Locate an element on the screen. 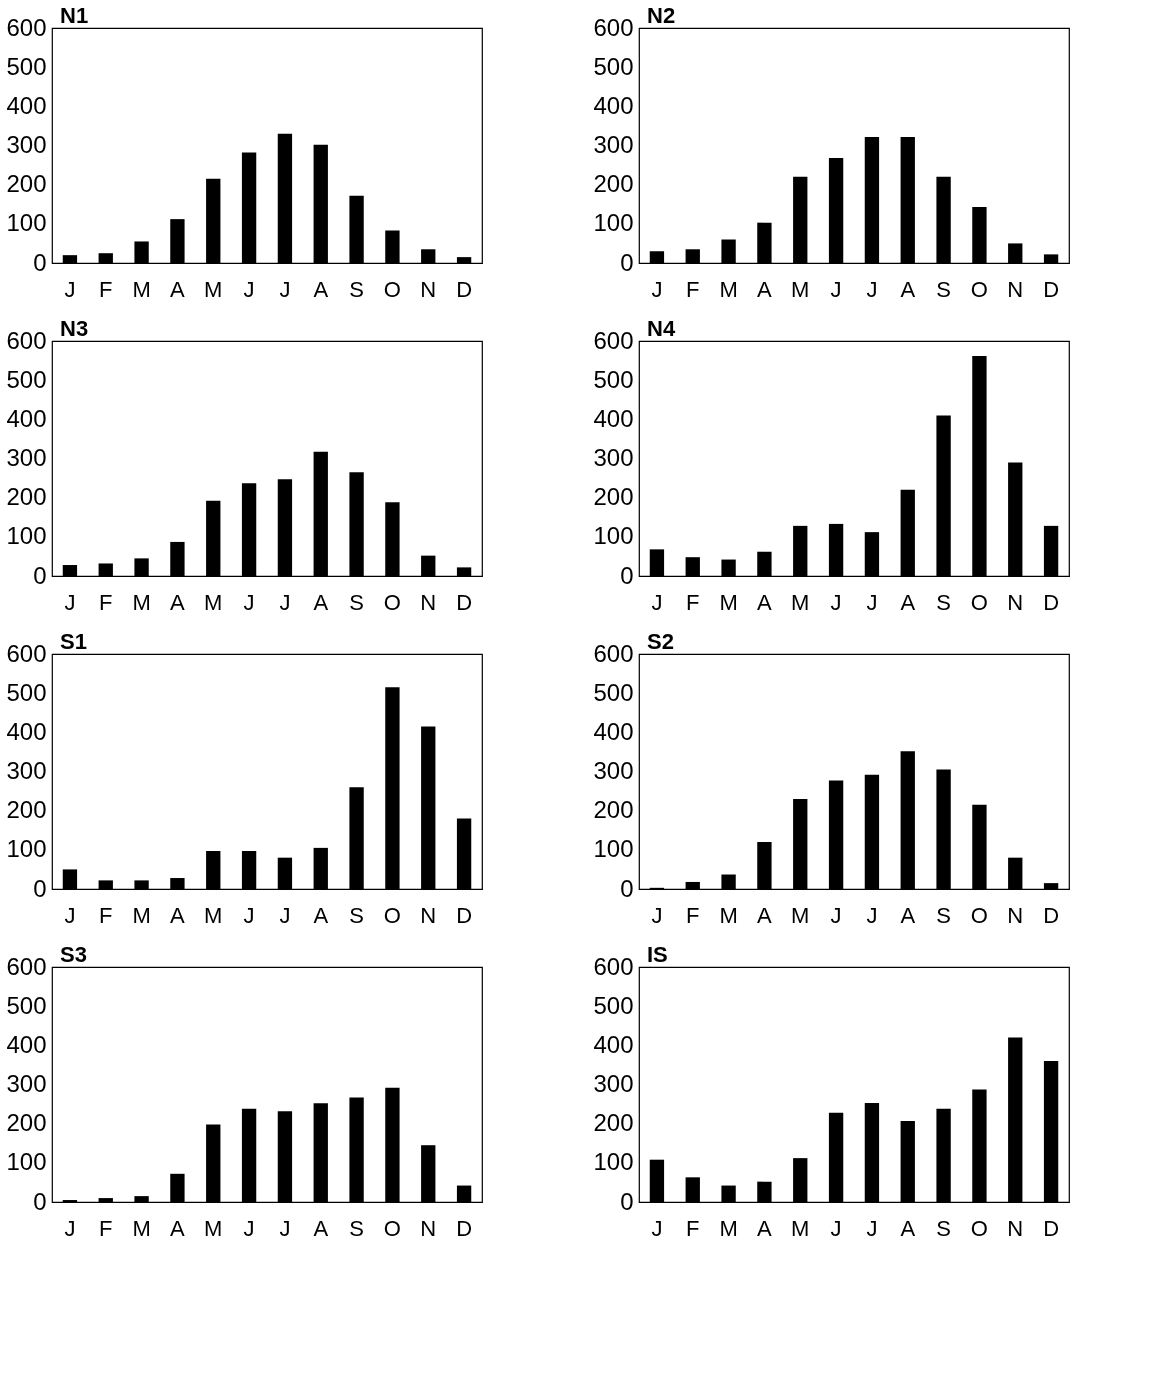 The height and width of the screenshot is (1391, 1174). chart-title: N4 is located at coordinates (661, 328).